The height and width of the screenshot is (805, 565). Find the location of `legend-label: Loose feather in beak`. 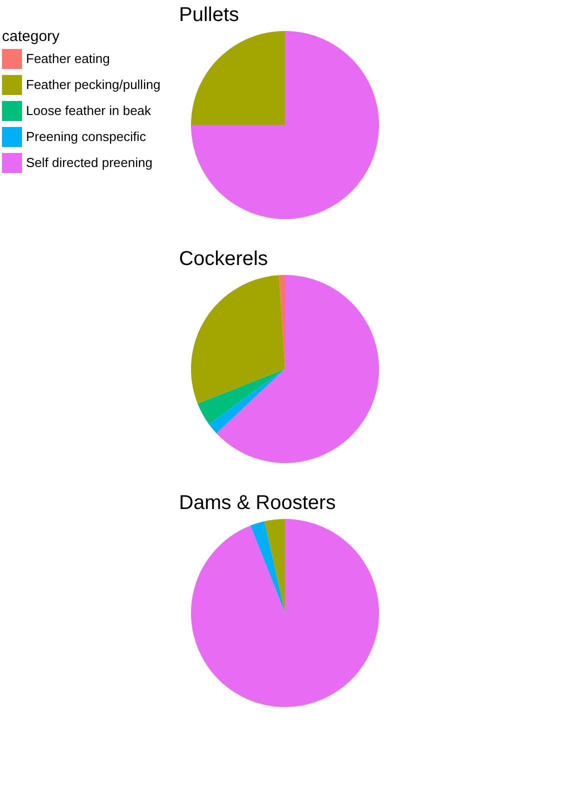

legend-label: Loose feather in beak is located at coordinates (89, 110).